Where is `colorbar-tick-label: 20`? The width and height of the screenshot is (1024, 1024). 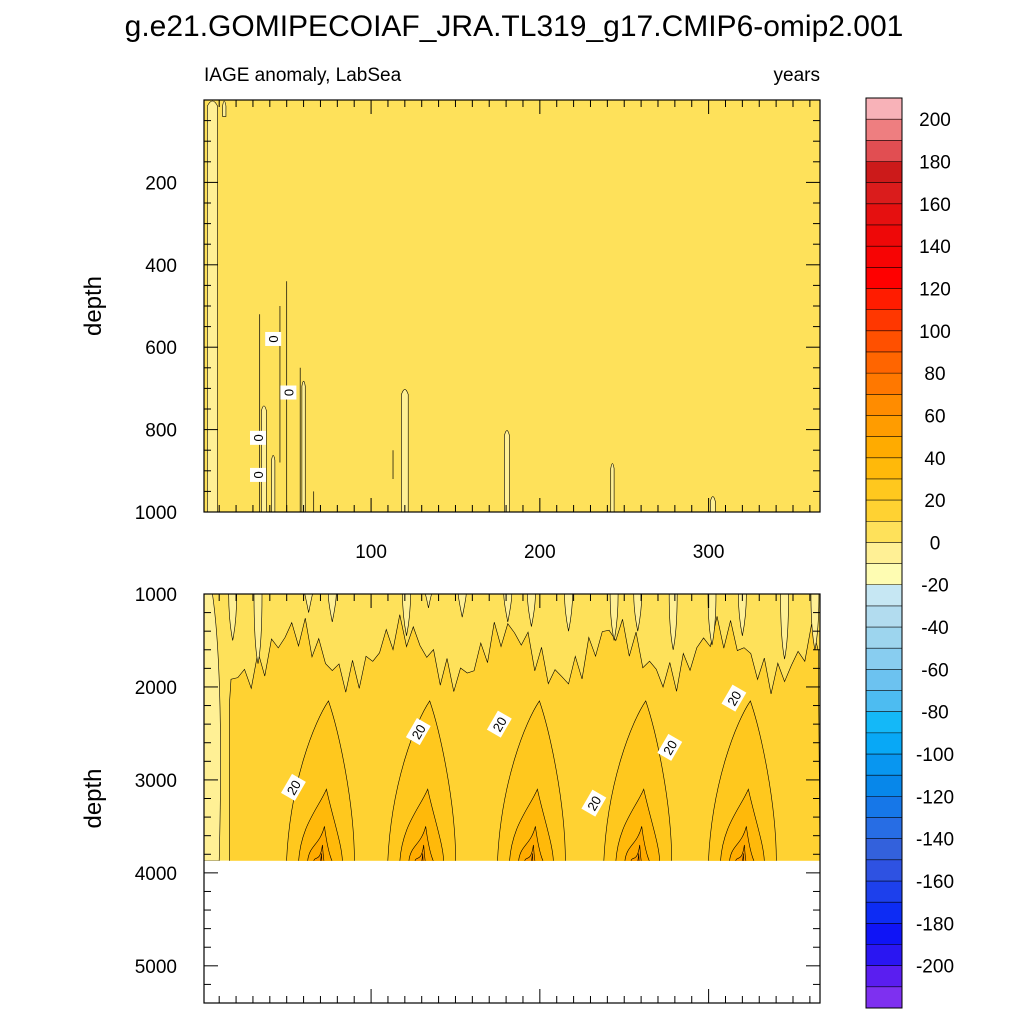 colorbar-tick-label: 20 is located at coordinates (934, 501).